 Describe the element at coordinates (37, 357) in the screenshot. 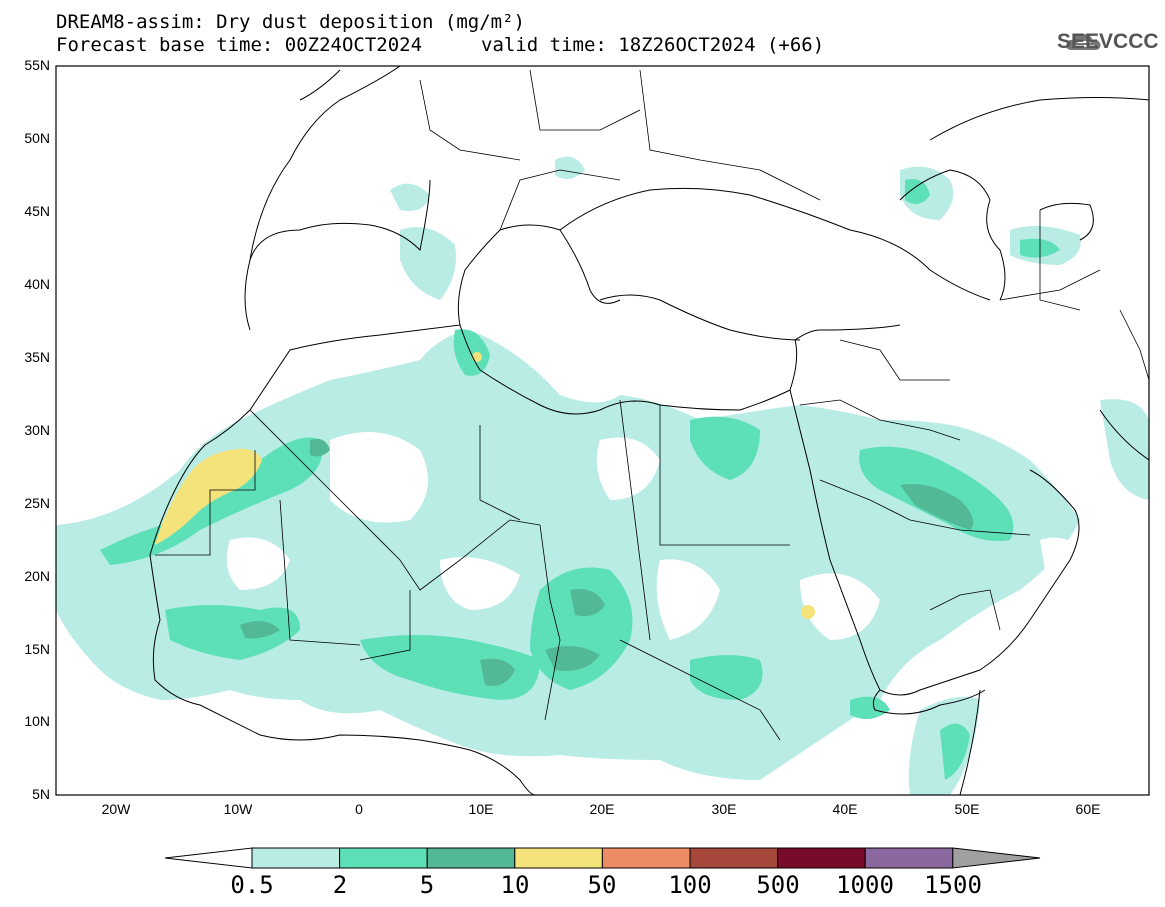

I see `lat-tick: 35N` at that location.